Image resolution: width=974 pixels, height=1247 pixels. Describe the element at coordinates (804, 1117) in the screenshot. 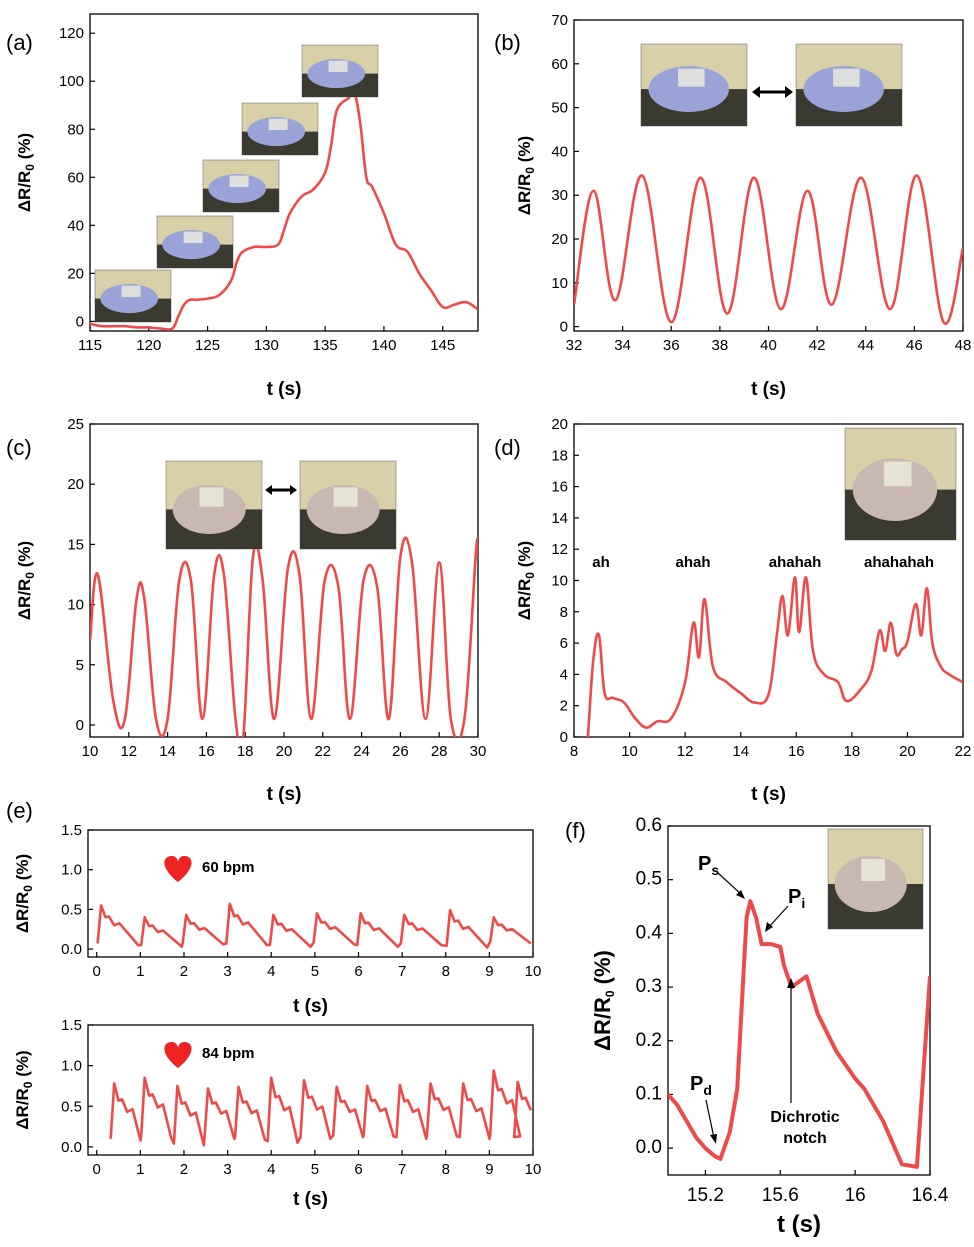

I see `annotation-notch: Dichrotic` at that location.